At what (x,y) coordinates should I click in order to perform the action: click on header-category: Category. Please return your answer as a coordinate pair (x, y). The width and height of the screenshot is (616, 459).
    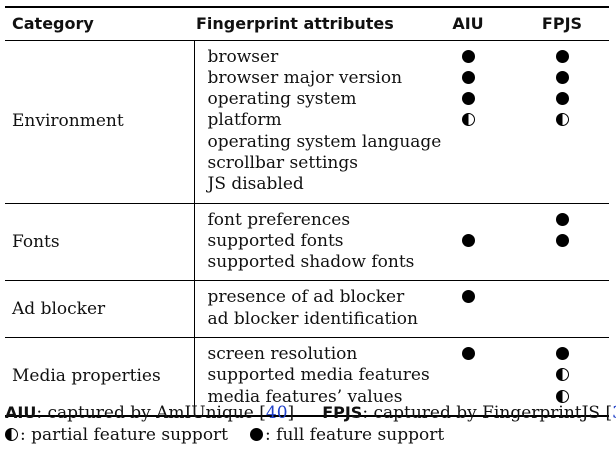
    Looking at the image, I should click on (53, 24).